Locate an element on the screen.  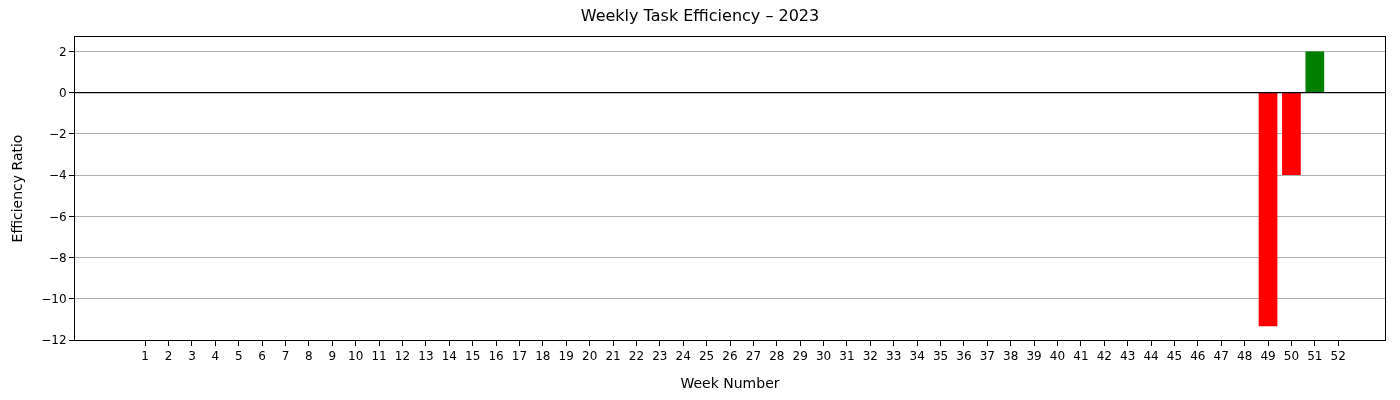
x-tick-label: 27 is located at coordinates (753, 356).